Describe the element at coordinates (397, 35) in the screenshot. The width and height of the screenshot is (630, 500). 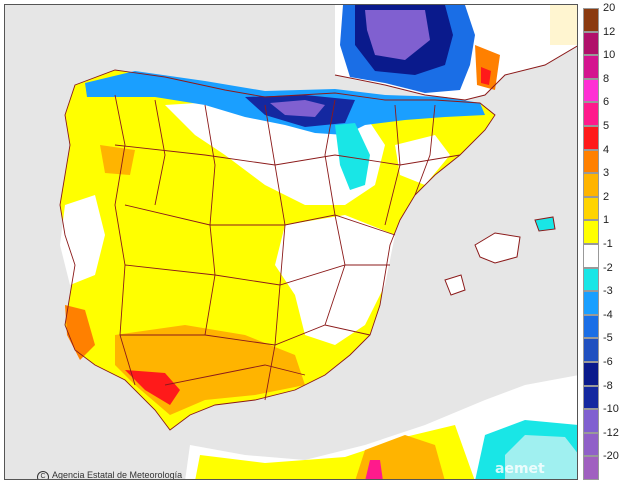
I see `france-extreme-cold-zone` at that location.